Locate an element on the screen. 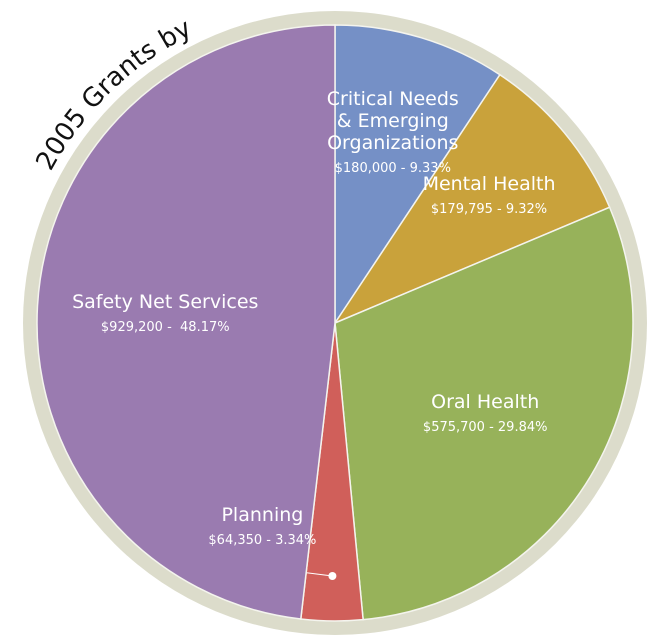 The width and height of the screenshot is (652, 644). slice-label: Oral Health $575,700 - 29.84% is located at coordinates (485, 413).